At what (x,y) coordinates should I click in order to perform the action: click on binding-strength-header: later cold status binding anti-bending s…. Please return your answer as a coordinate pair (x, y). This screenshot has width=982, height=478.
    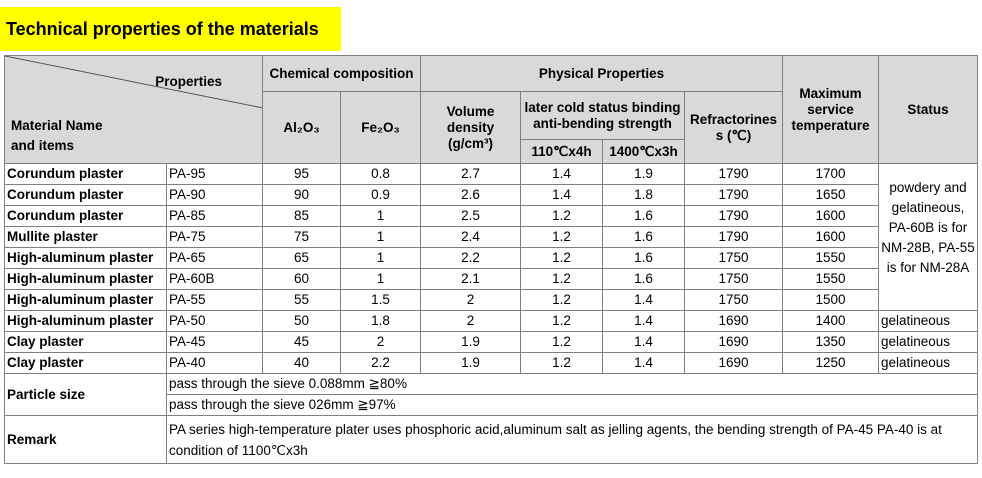
    Looking at the image, I should click on (602, 115).